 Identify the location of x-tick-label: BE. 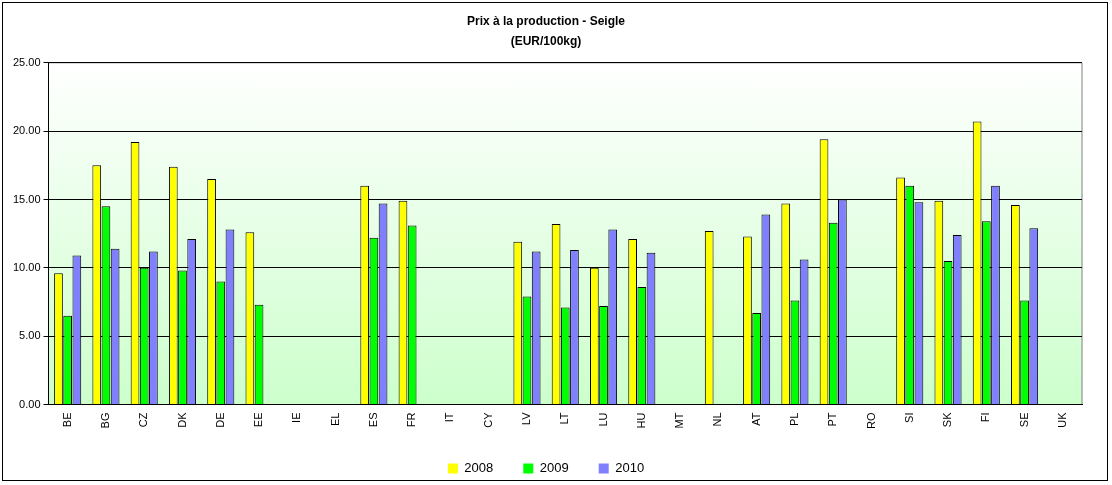
(66, 420).